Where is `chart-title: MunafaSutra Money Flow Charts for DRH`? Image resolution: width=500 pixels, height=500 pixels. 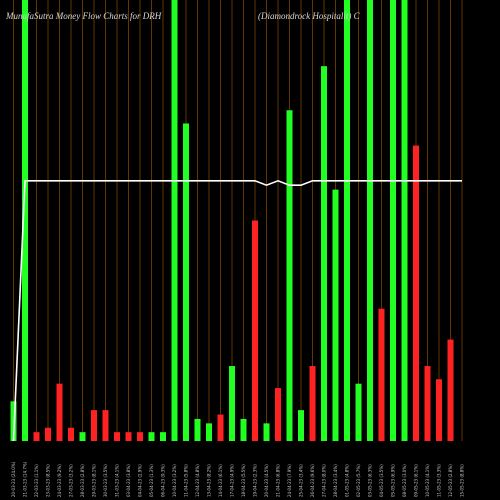 chart-title: MunafaSutra Money Flow Charts for DRH is located at coordinates (84, 16).